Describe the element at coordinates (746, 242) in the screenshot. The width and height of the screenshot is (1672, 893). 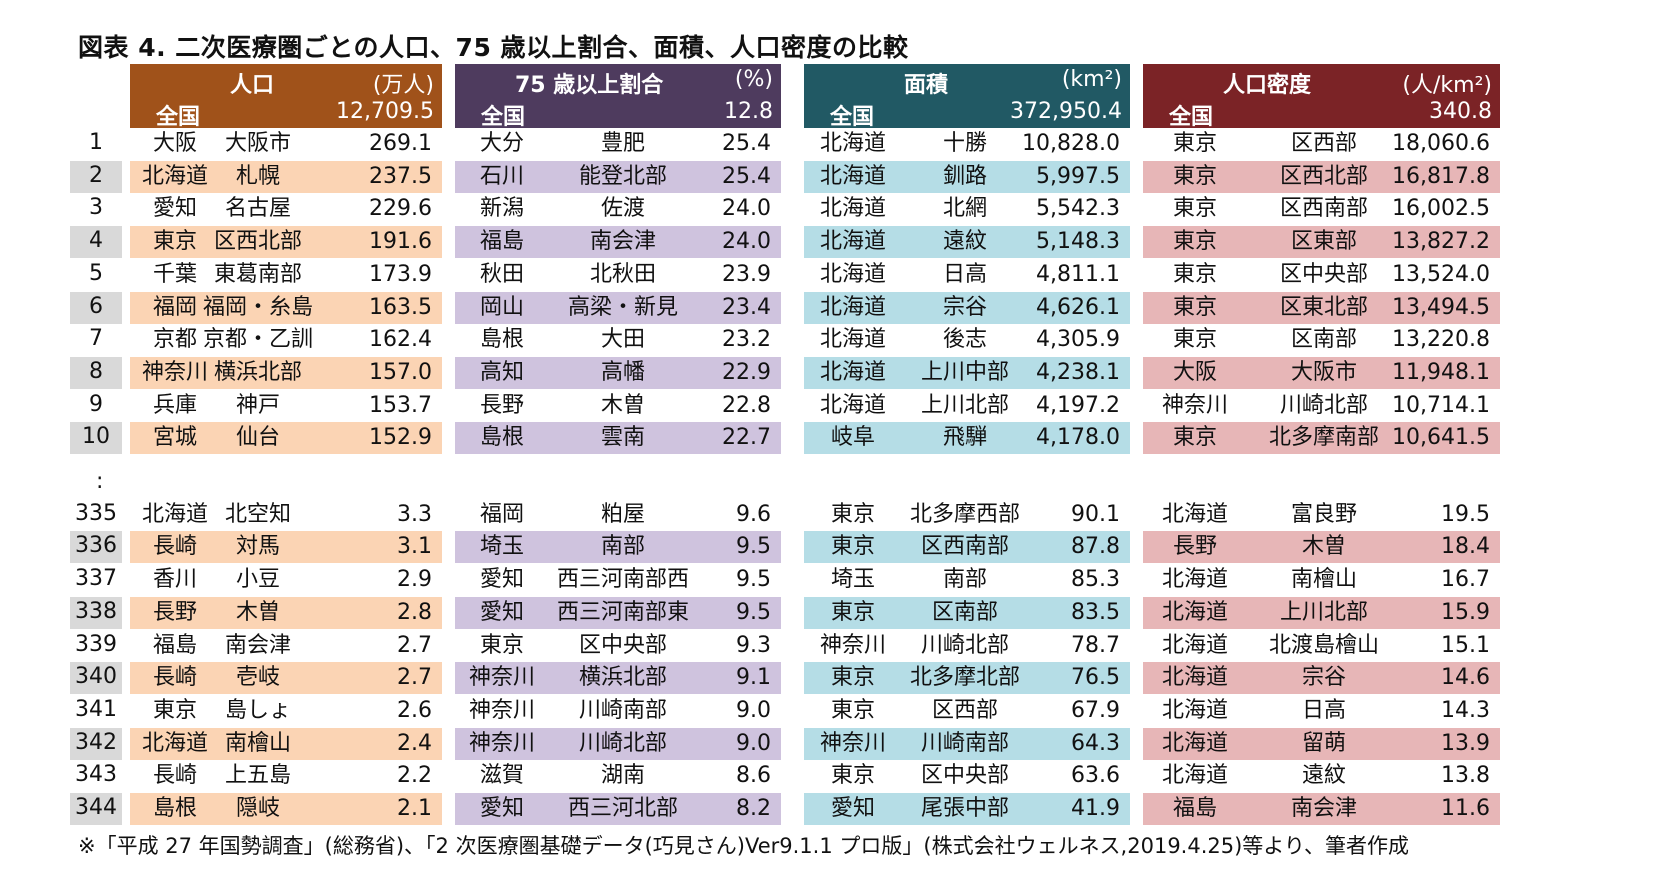
I see `age-value: 24.0` at that location.